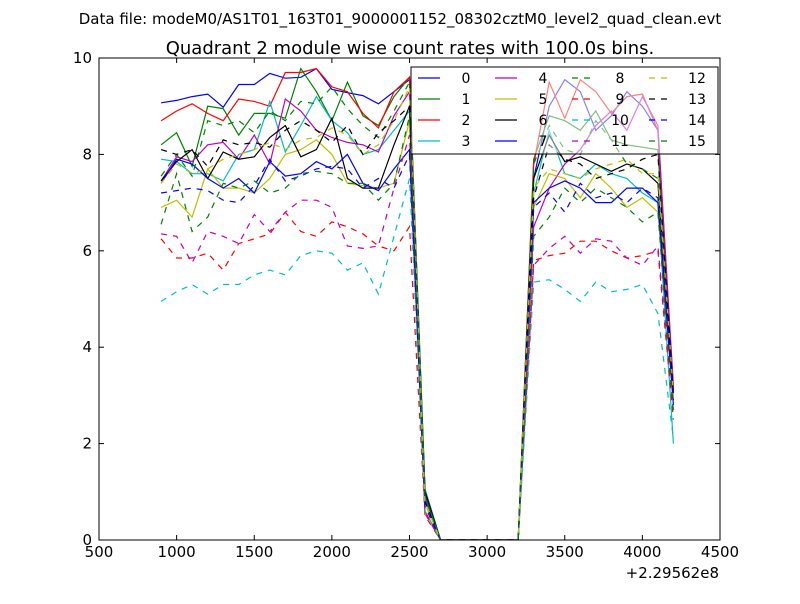  I want to click on legend-label-9: 9, so click(620, 100).